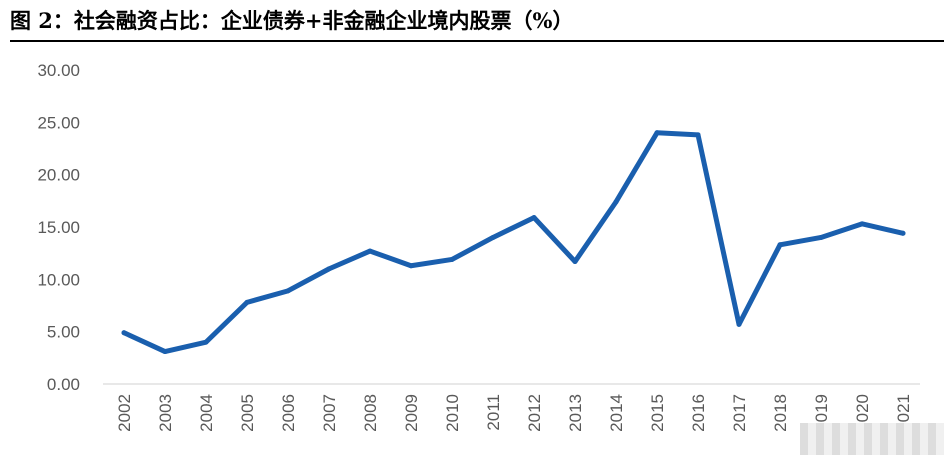  What do you see at coordinates (903, 408) in the screenshot?
I see `x-tick-label: 021` at bounding box center [903, 408].